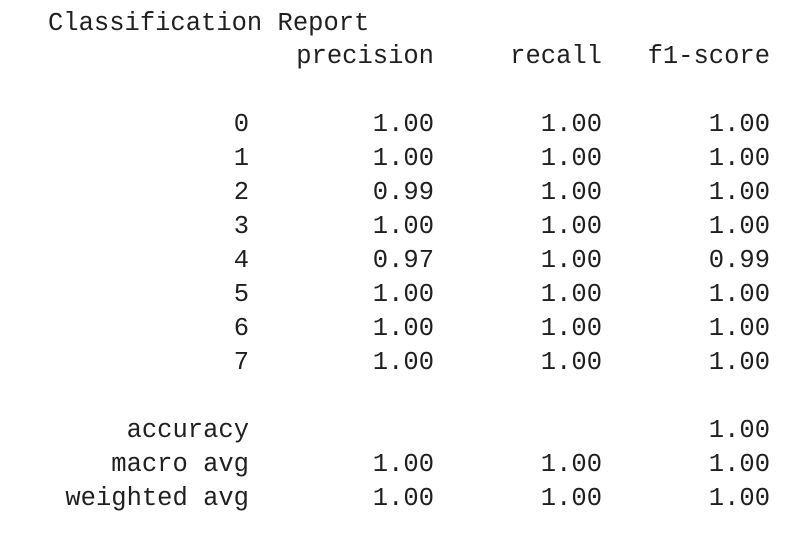  What do you see at coordinates (241, 192) in the screenshot?
I see `row-label: 2` at bounding box center [241, 192].